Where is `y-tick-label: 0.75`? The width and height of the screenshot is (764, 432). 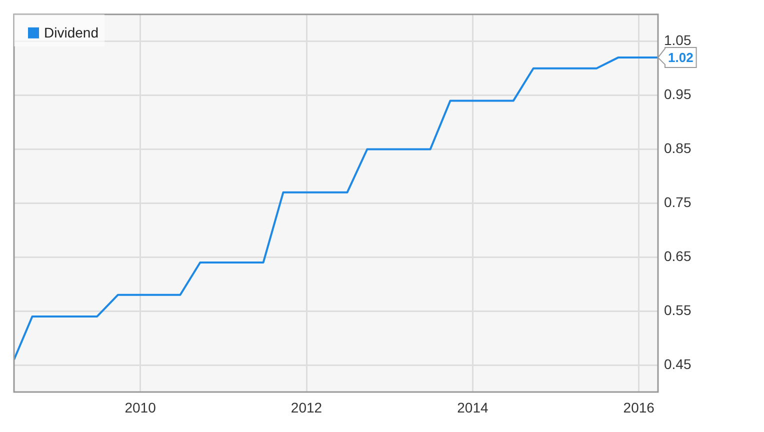
y-tick-label: 0.75 is located at coordinates (678, 202).